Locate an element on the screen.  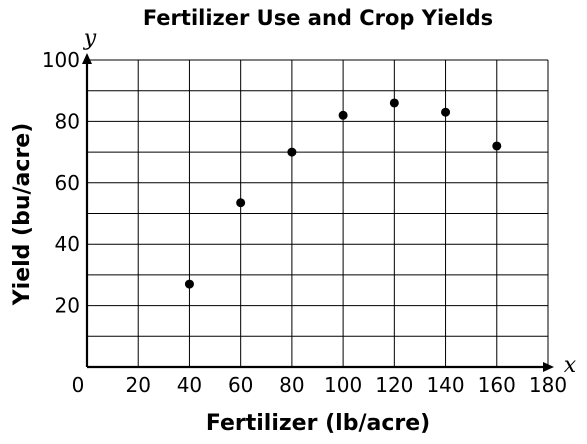
x-tick-label: 80 is located at coordinates (291, 385).